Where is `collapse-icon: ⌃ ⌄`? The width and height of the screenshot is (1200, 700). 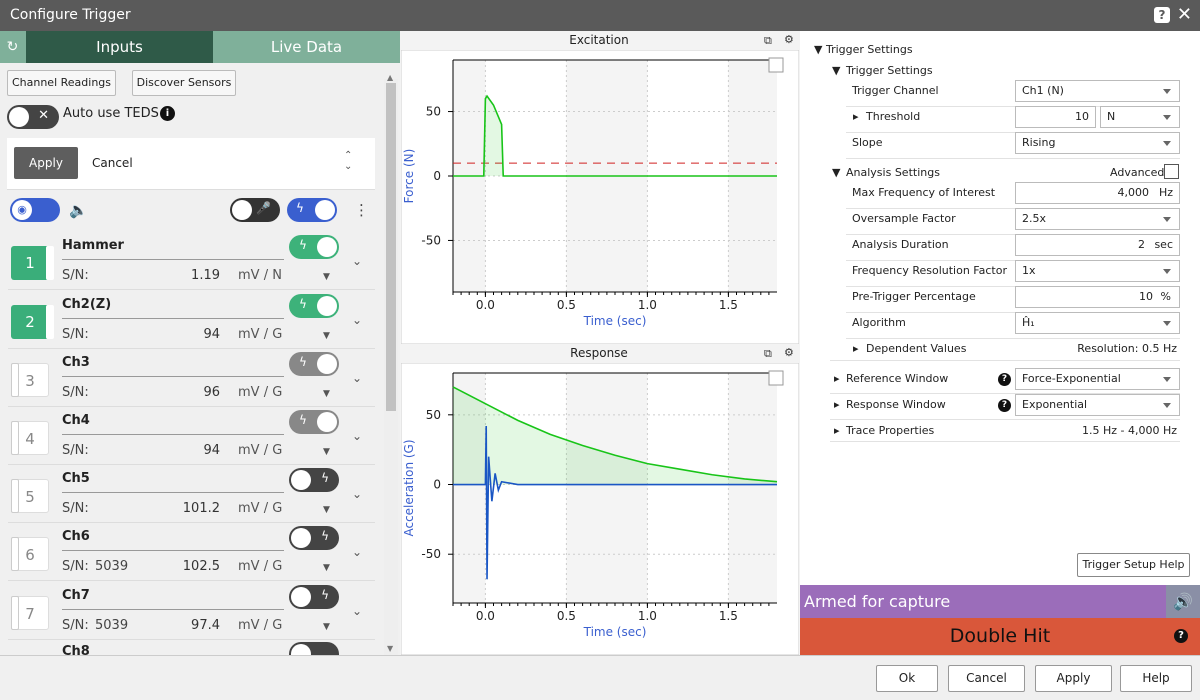
collapse-icon: ⌃ ⌄ is located at coordinates (348, 161).